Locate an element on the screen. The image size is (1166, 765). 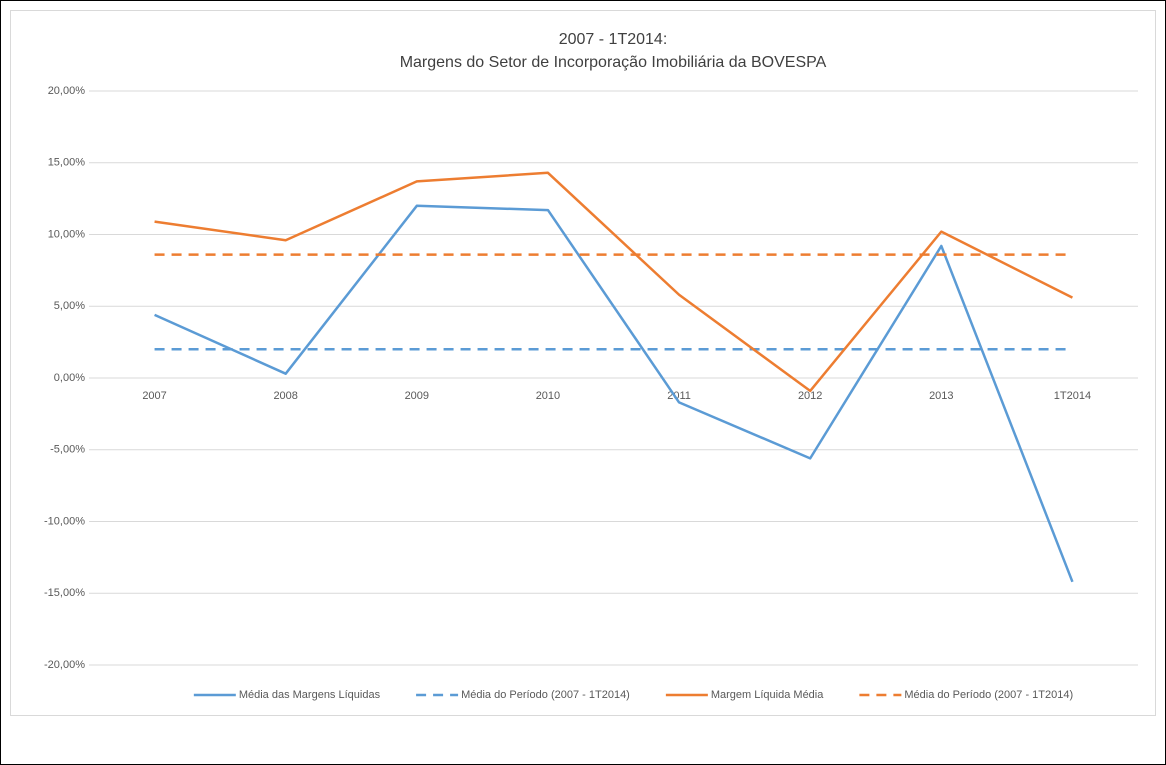
x-tick-label: 2012 is located at coordinates (810, 396).